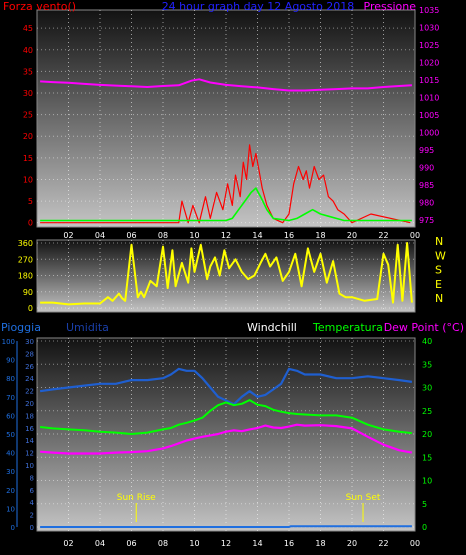  I want to click on pressure-tick-label: 1000, so click(429, 133).